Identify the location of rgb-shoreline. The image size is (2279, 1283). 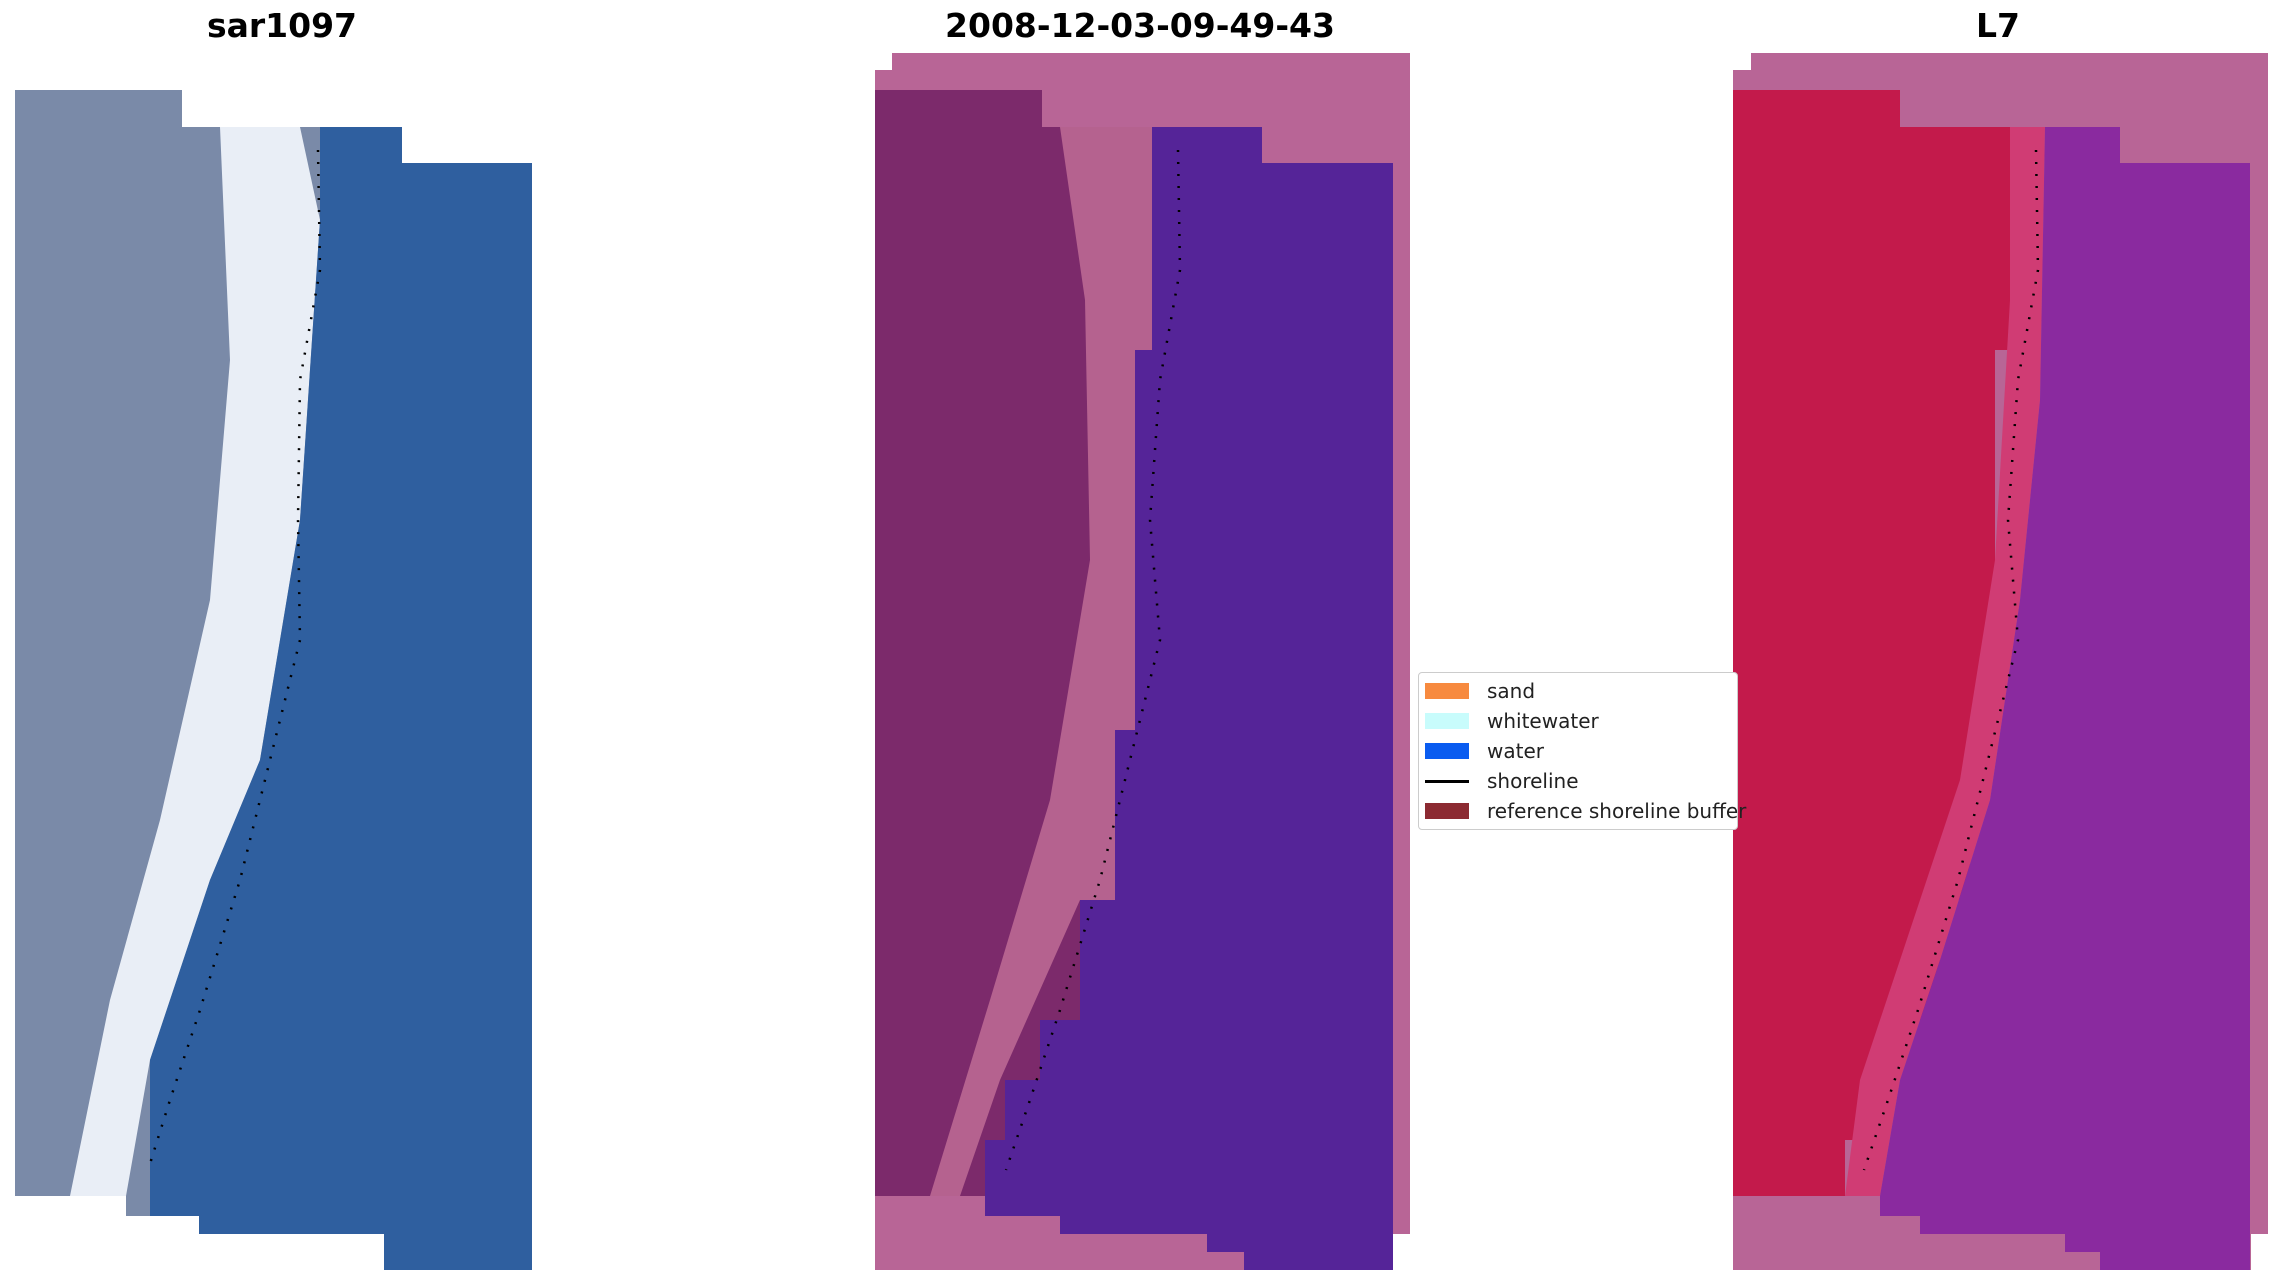
(234, 660).